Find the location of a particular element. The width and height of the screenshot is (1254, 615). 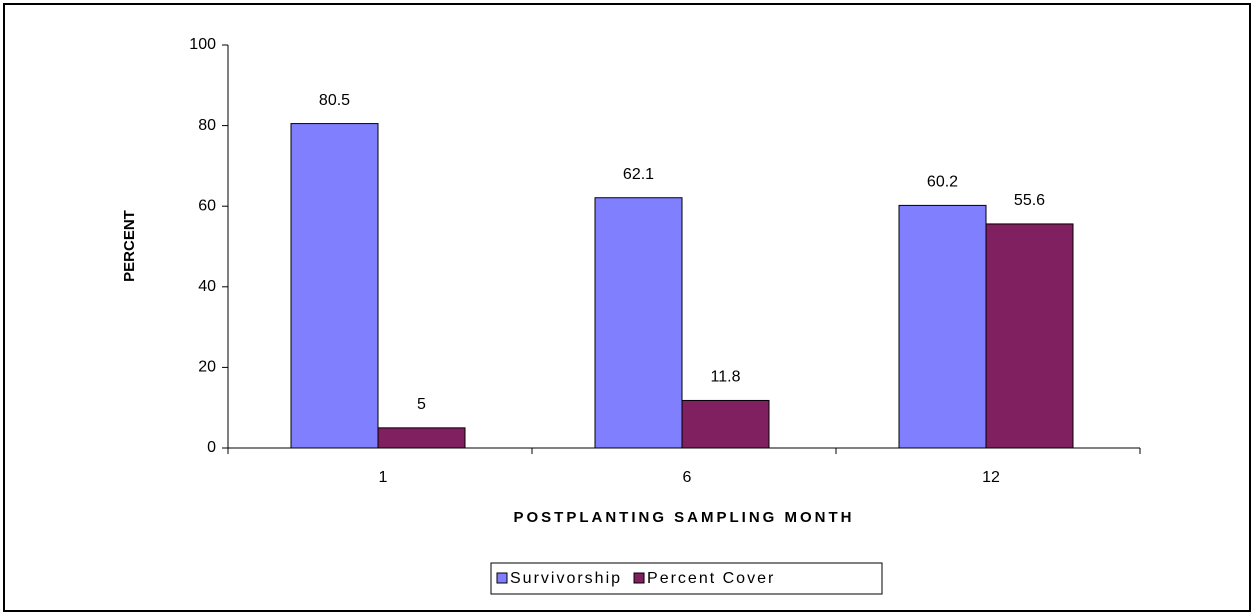

y-axis-label: PERCENT is located at coordinates (129, 246).